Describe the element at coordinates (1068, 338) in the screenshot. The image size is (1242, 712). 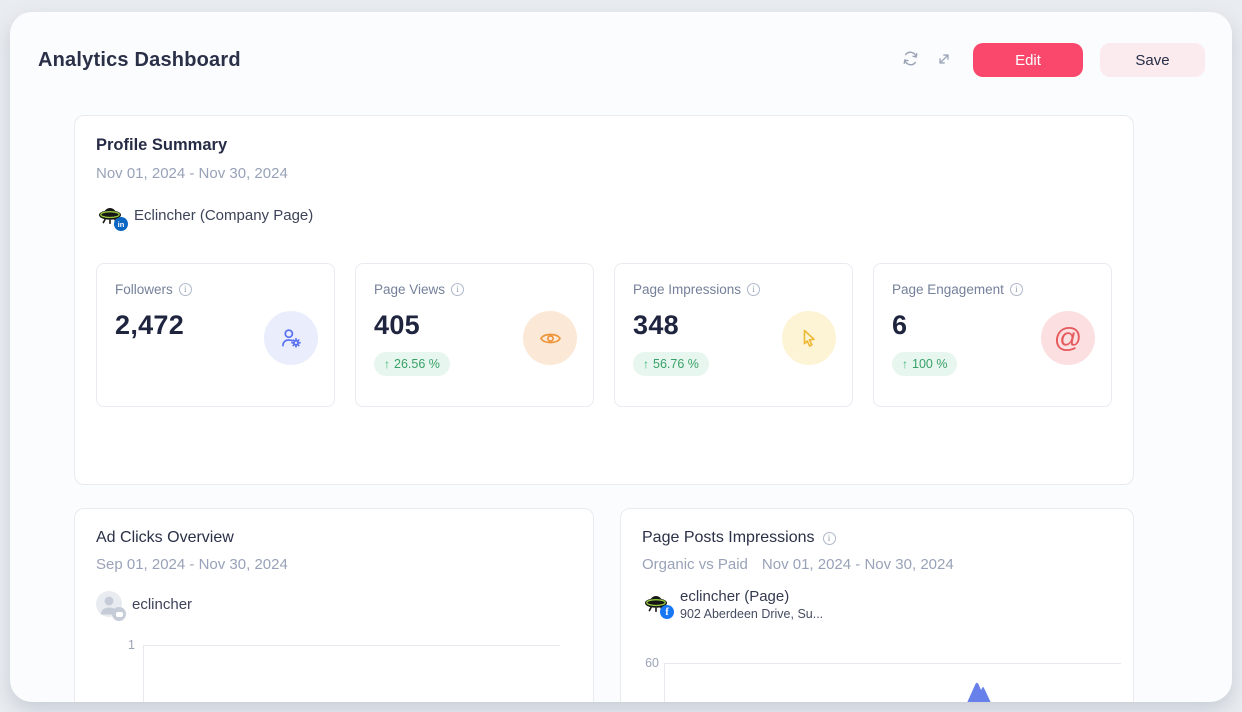
I see `at-icon` at that location.